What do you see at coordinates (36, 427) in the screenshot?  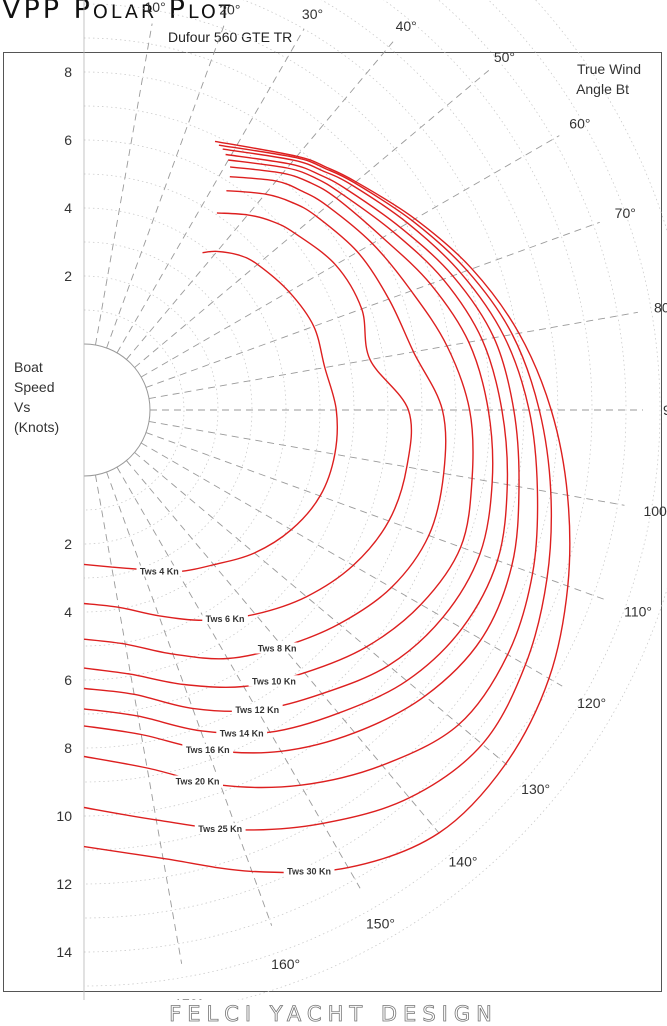 I see `radial-axis-title-line-4: (Knots)` at bounding box center [36, 427].